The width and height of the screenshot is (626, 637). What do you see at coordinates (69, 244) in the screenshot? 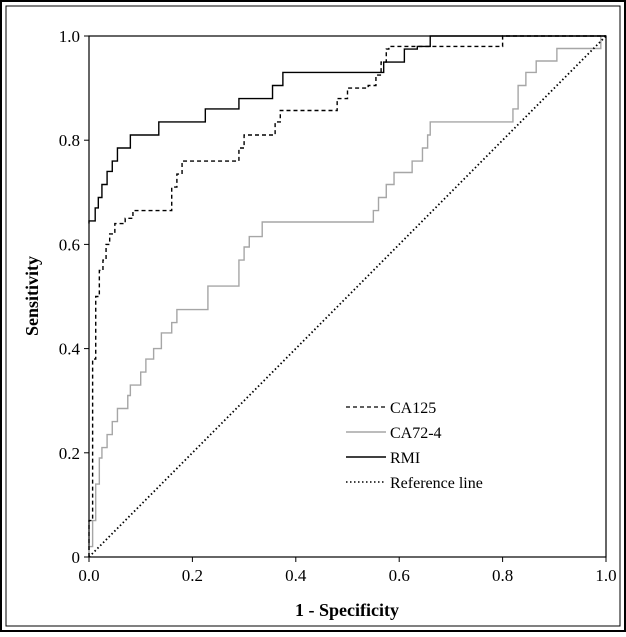
I see `y-tick-label: 0.6` at bounding box center [69, 244].